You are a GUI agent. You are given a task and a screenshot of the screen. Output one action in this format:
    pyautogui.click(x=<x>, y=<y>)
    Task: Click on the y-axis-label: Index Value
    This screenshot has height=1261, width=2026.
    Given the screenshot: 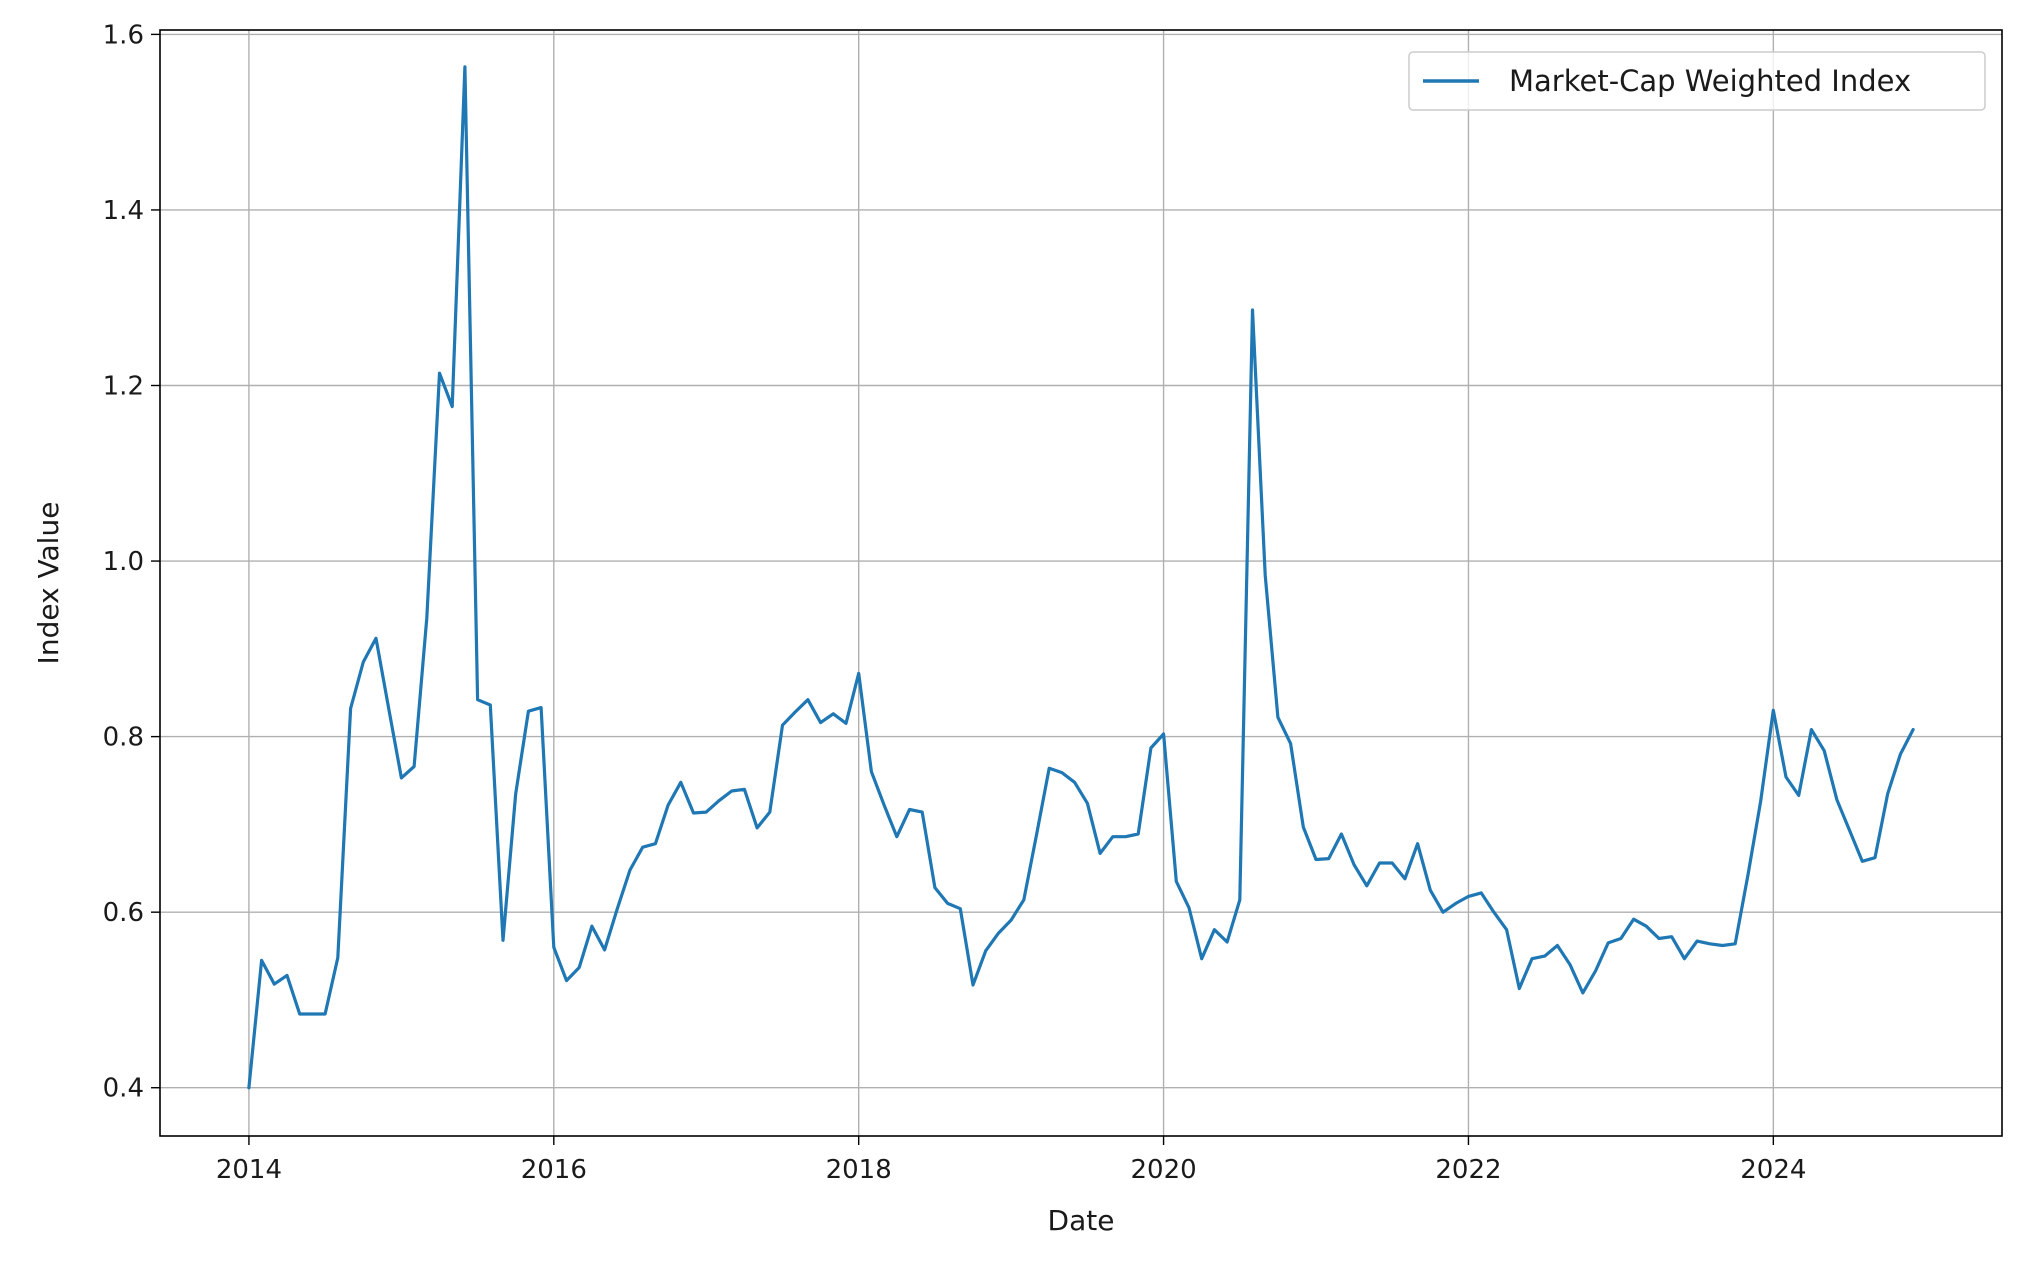 What is the action you would take?
    pyautogui.click(x=48, y=583)
    